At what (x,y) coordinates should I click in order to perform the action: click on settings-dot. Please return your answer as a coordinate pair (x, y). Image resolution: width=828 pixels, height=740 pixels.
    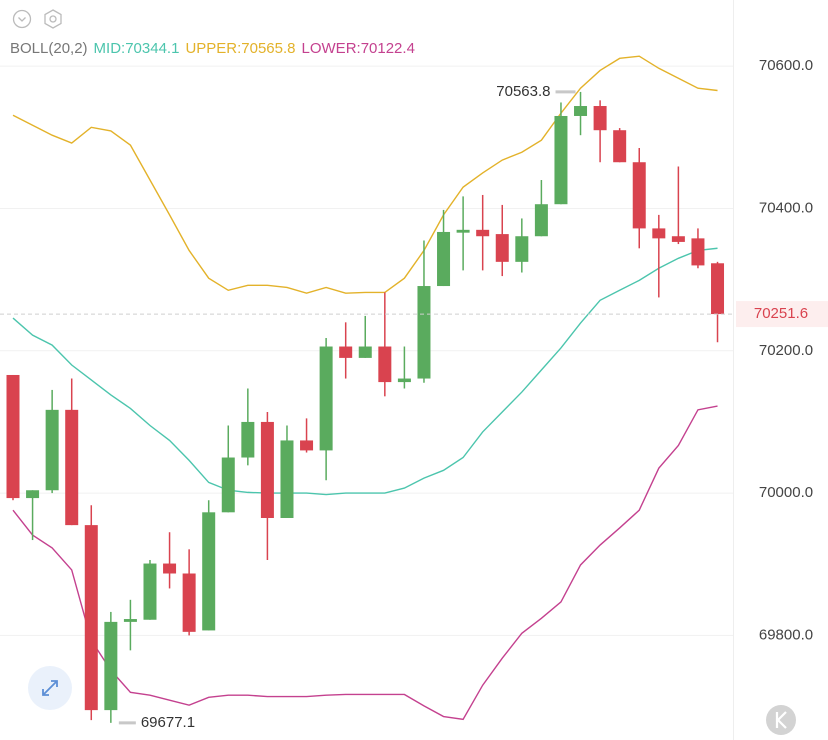
    Looking at the image, I should click on (53, 19).